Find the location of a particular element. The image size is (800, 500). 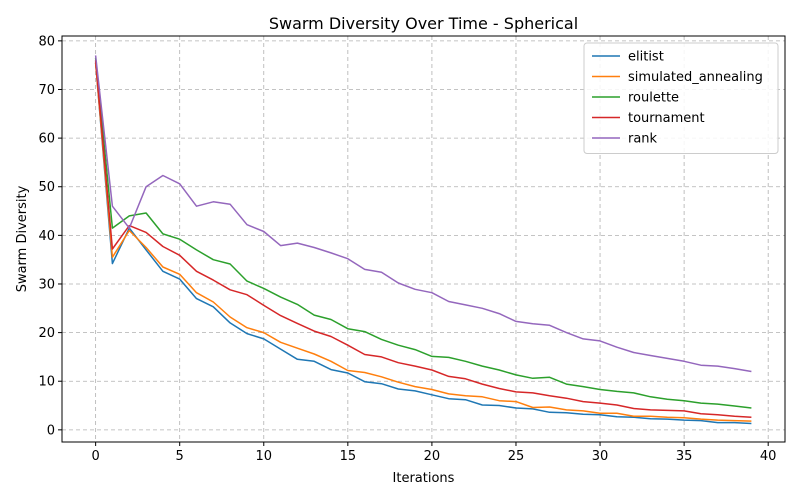

y-axis-label: Swarm Diversity is located at coordinates (22, 238).